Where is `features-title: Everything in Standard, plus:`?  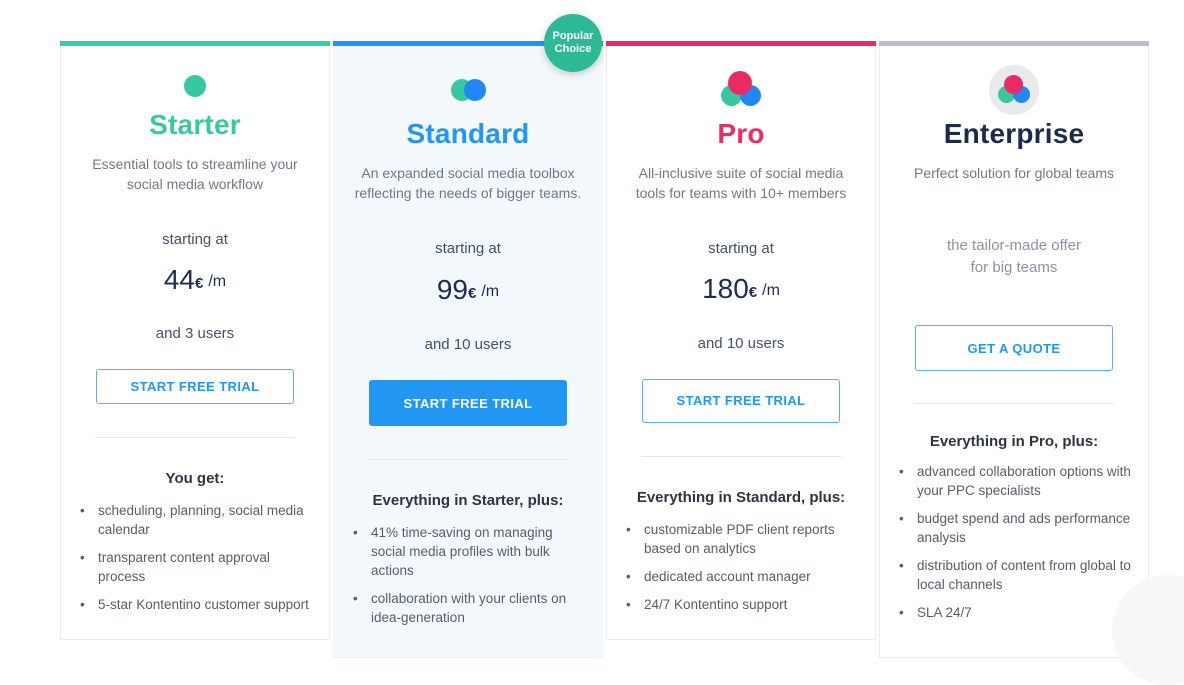
features-title: Everything in Standard, plus: is located at coordinates (741, 497).